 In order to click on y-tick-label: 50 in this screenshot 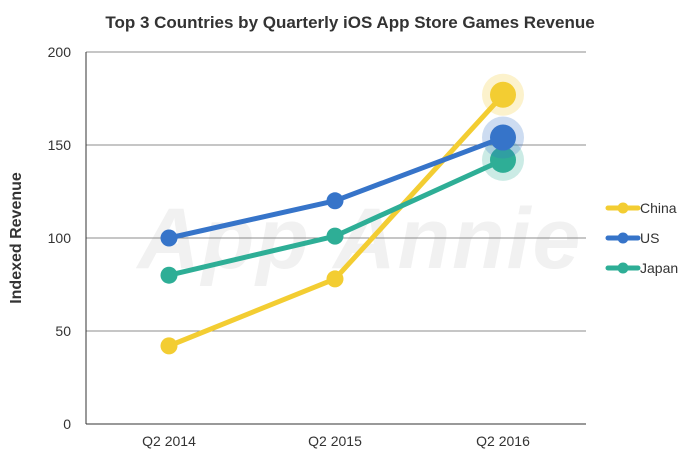, I will do `click(63, 331)`.